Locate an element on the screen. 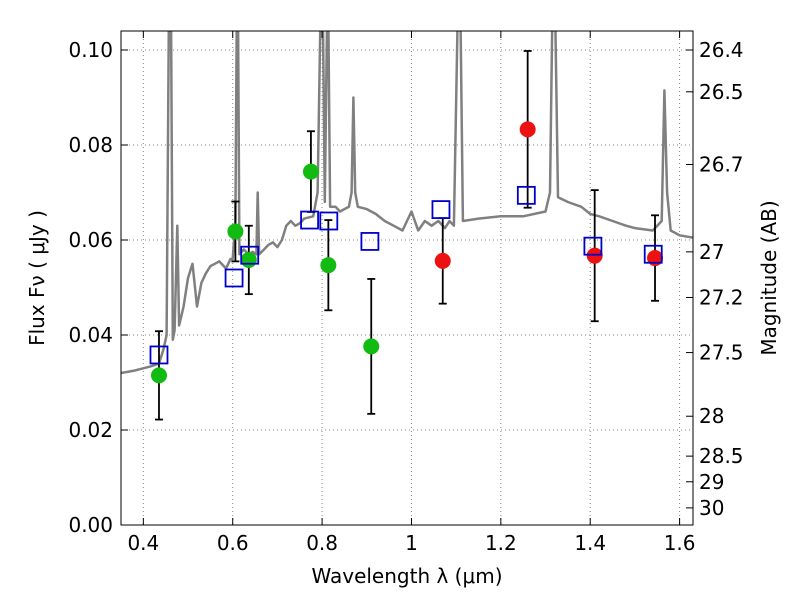 This screenshot has height=600, width=800. y2-tick-label: 30 is located at coordinates (711, 508).